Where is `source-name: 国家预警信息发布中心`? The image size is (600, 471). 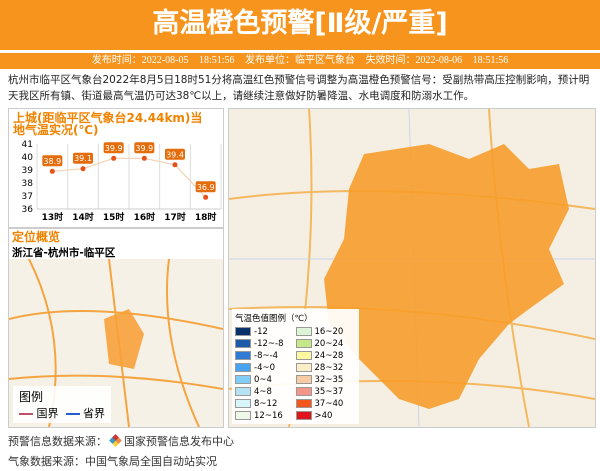
source-name: 国家预警信息发布中心 is located at coordinates (179, 441).